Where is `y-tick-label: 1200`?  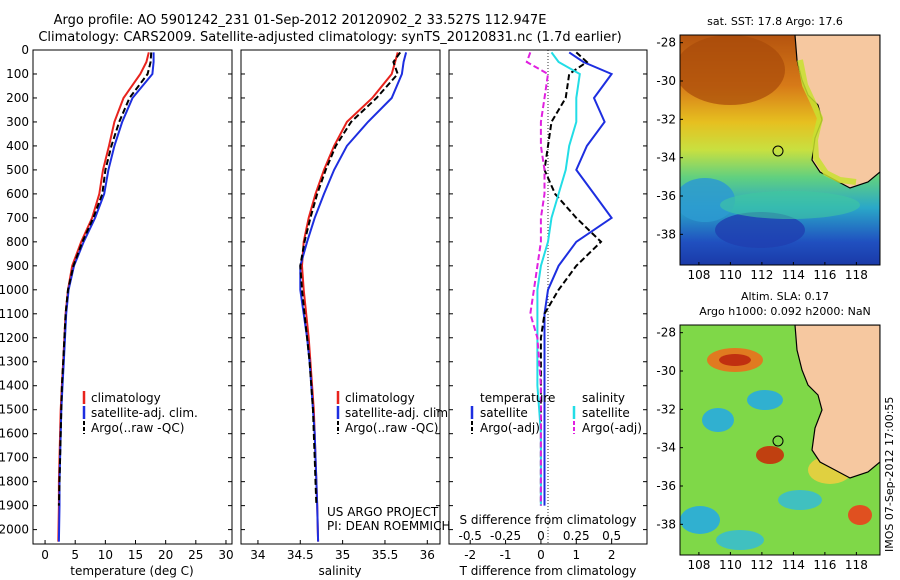 y-tick-label: 1200 is located at coordinates (14, 338).